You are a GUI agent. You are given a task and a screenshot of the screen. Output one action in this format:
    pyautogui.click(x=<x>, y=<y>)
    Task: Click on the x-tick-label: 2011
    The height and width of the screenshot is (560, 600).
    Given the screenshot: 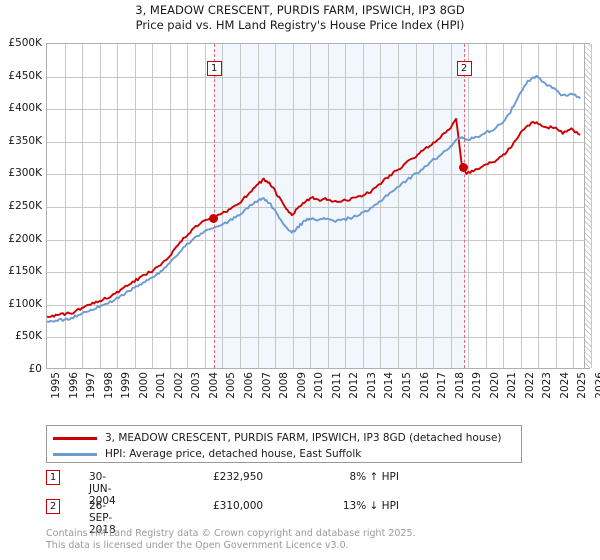 What is the action you would take?
    pyautogui.click(x=336, y=385)
    